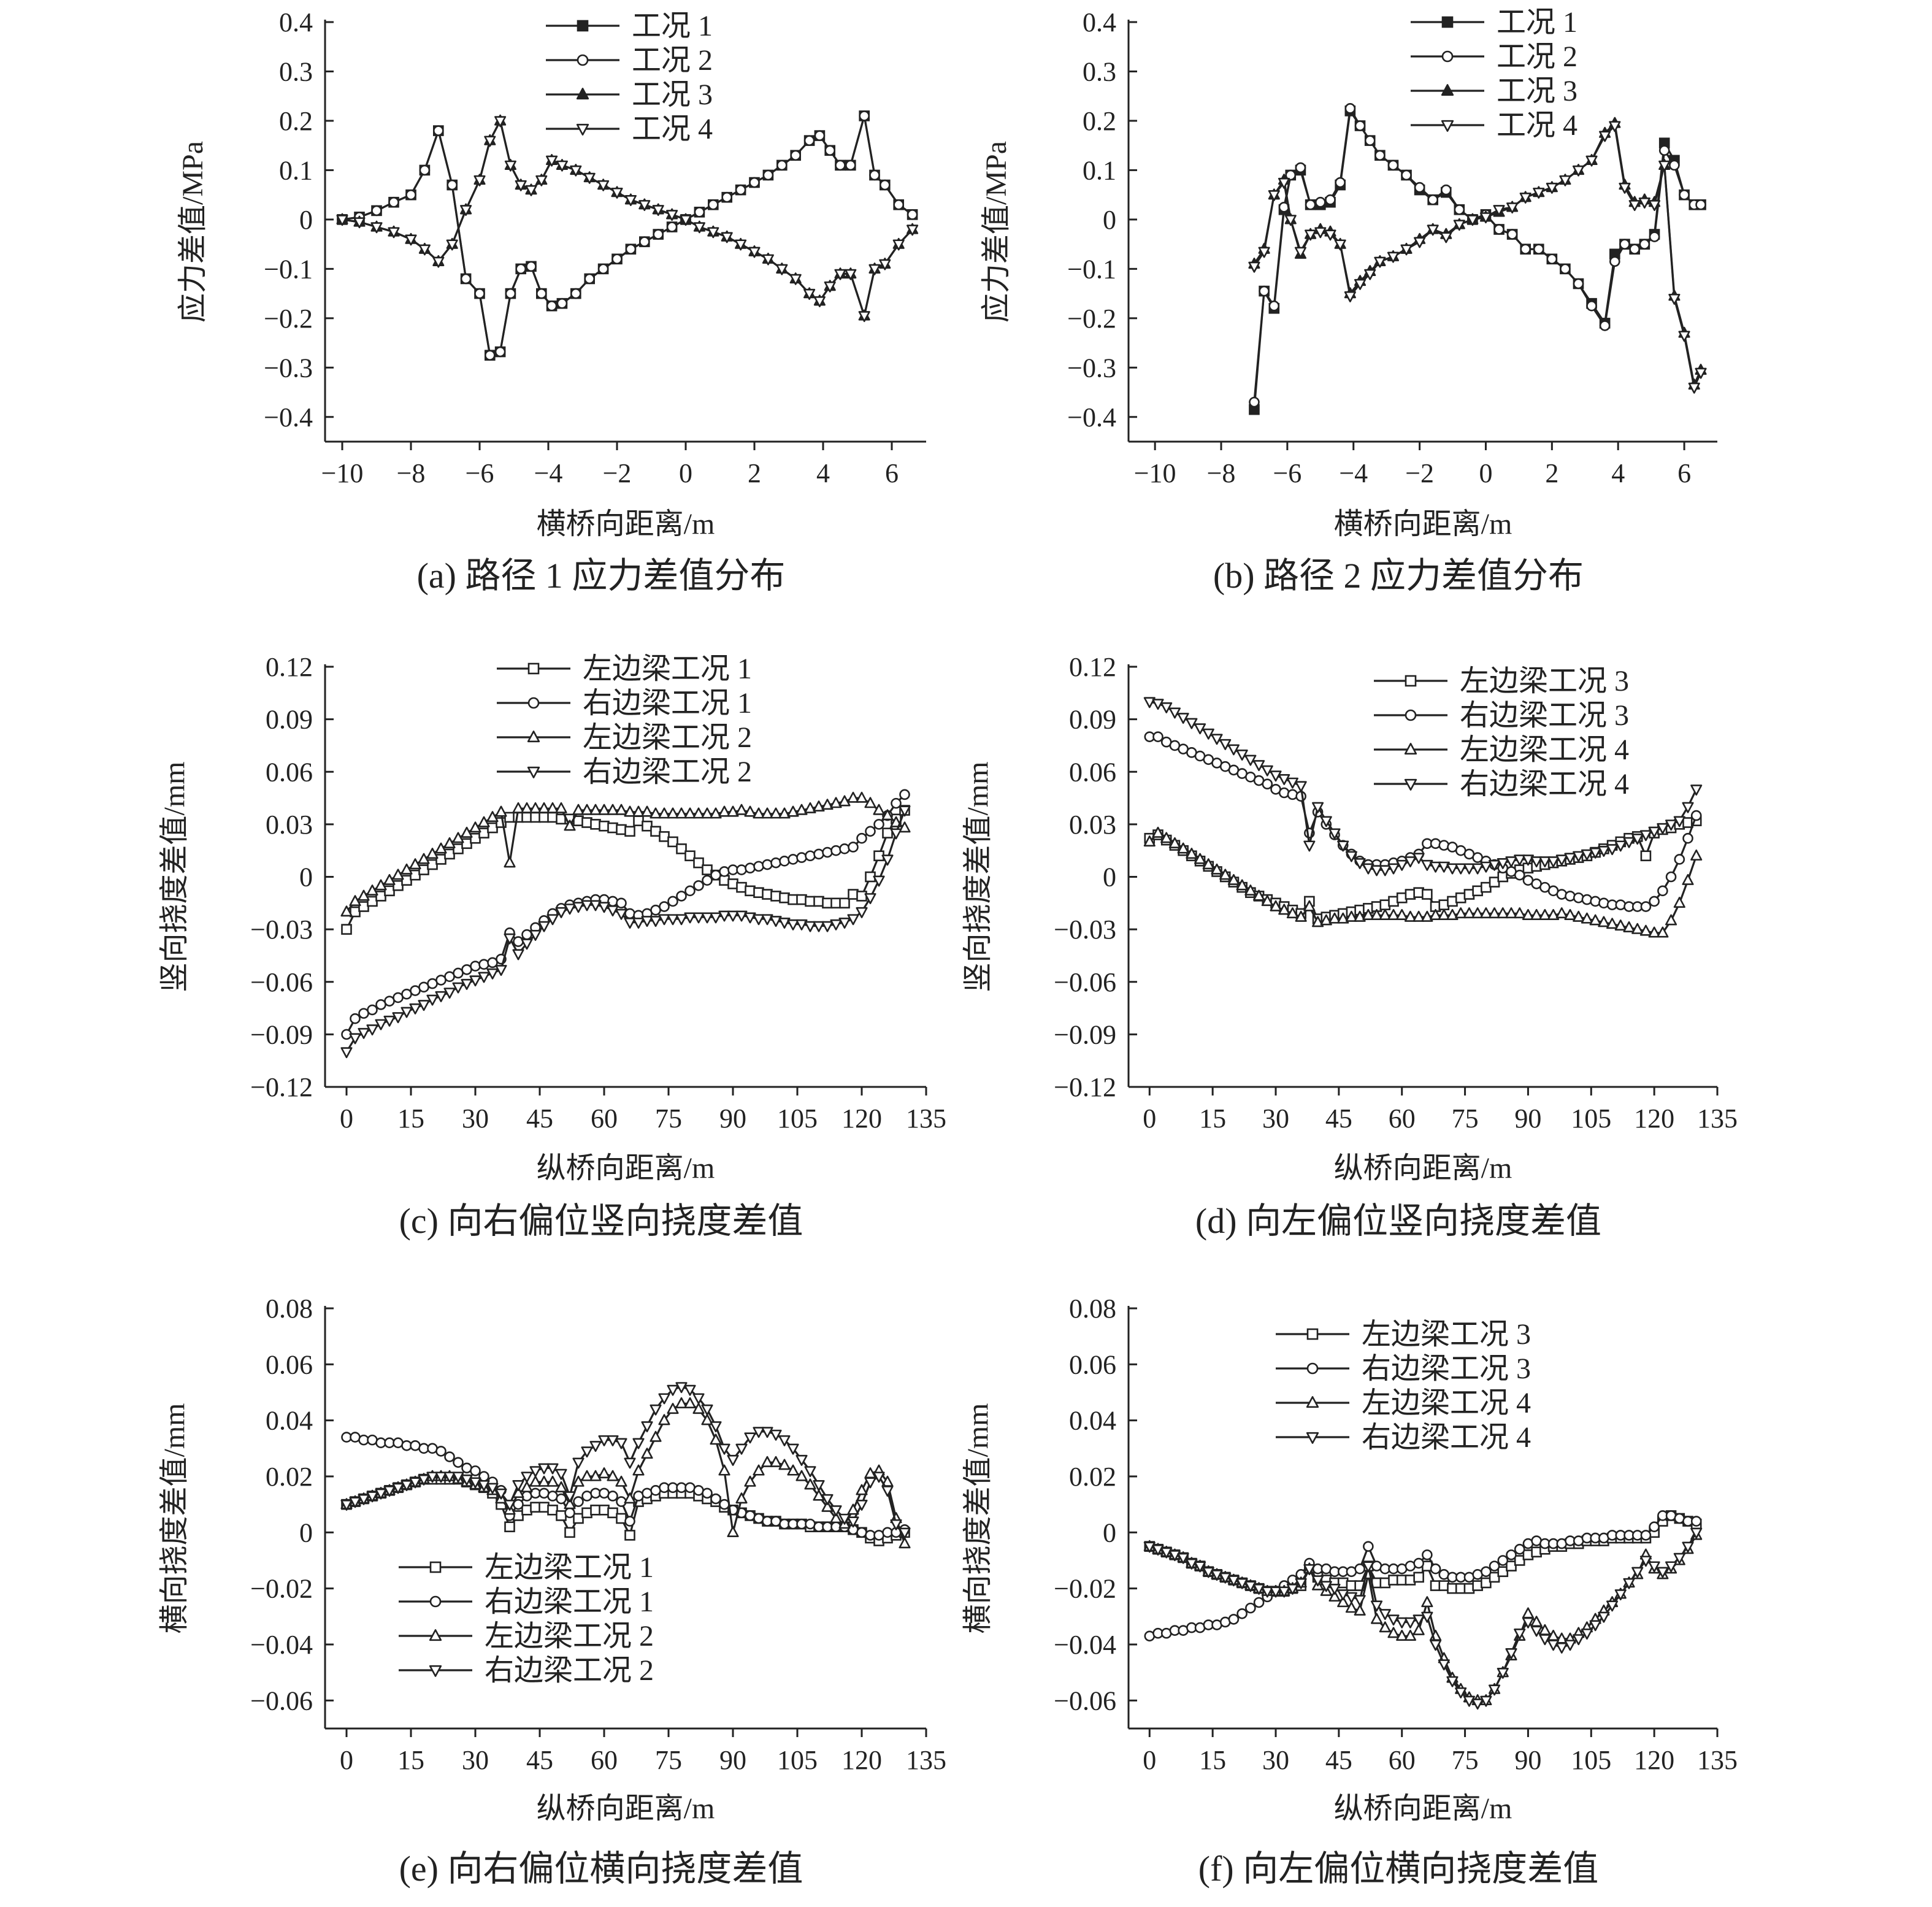 This screenshot has height=1907, width=1932. I want to click on y-tick-label: 0, so click(1109, 220).